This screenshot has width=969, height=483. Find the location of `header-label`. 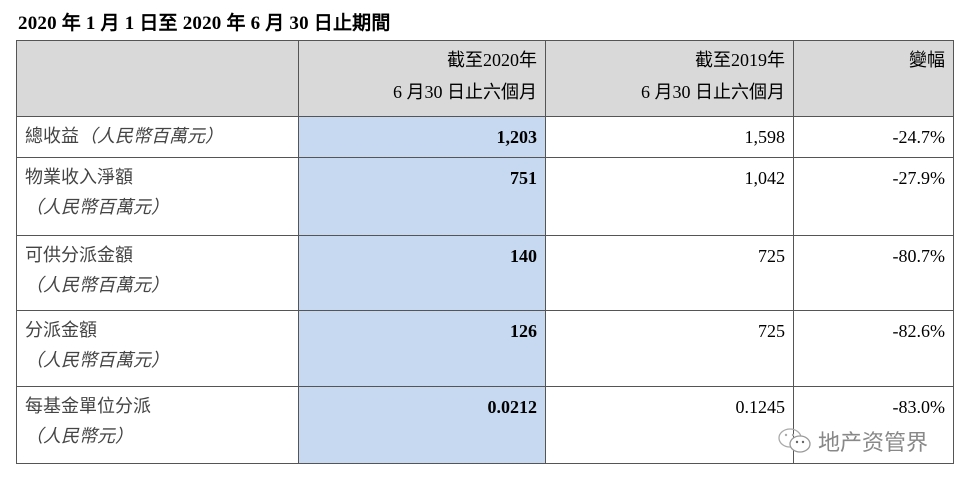

header-label is located at coordinates (157, 78).